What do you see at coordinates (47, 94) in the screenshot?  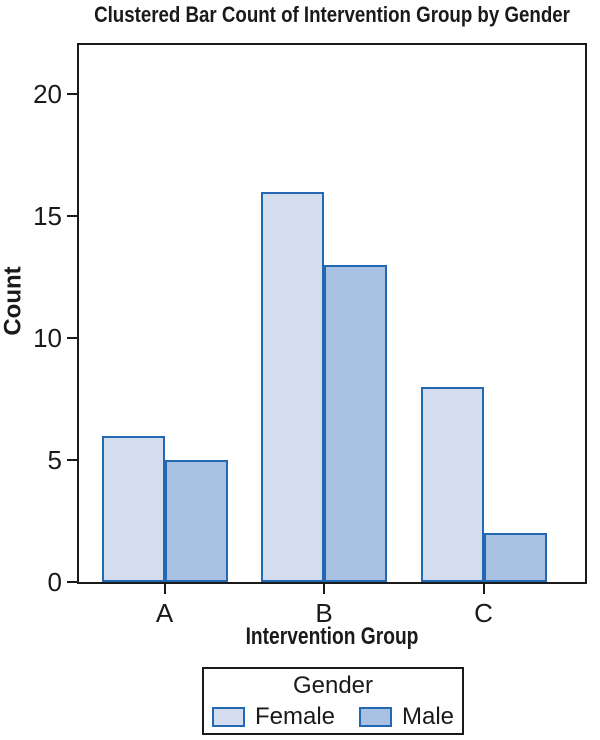 I see `y-tick-label-20: 20` at bounding box center [47, 94].